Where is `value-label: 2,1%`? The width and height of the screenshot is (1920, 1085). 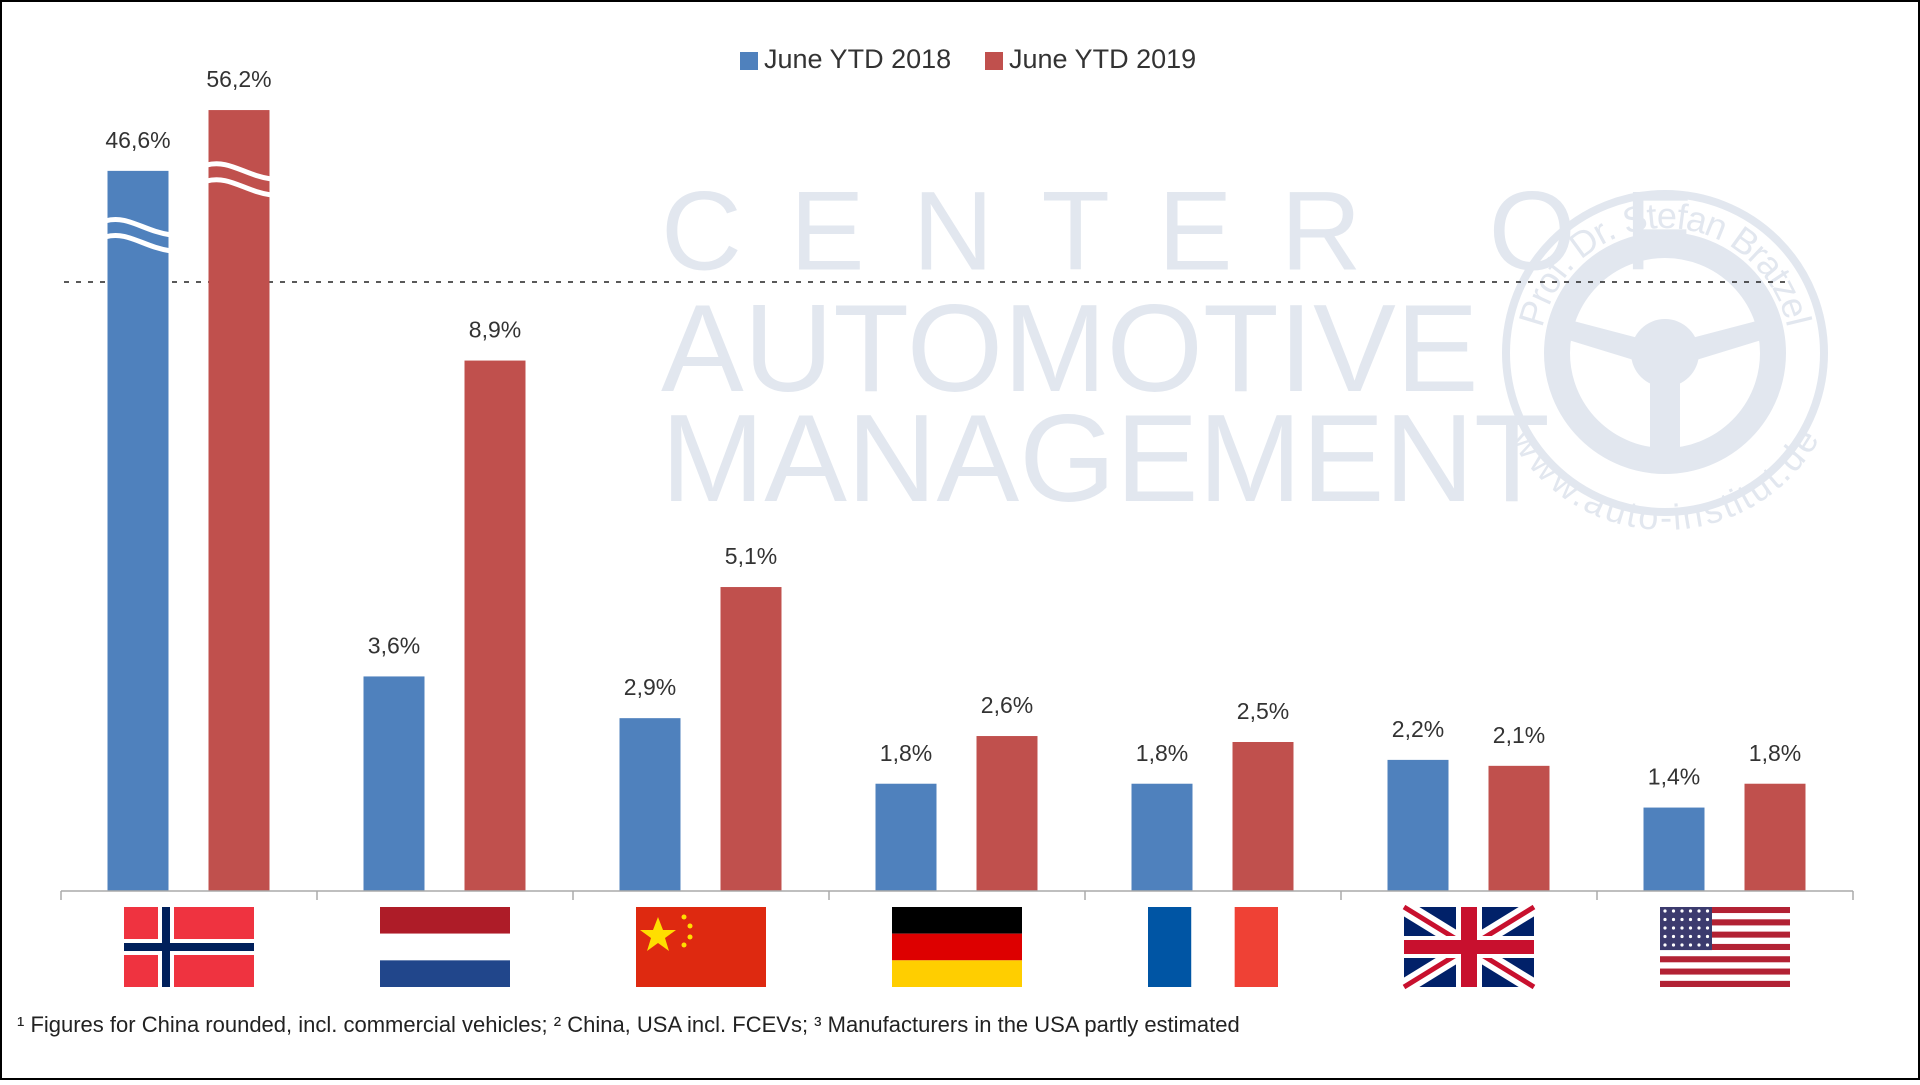 value-label: 2,1% is located at coordinates (1519, 735).